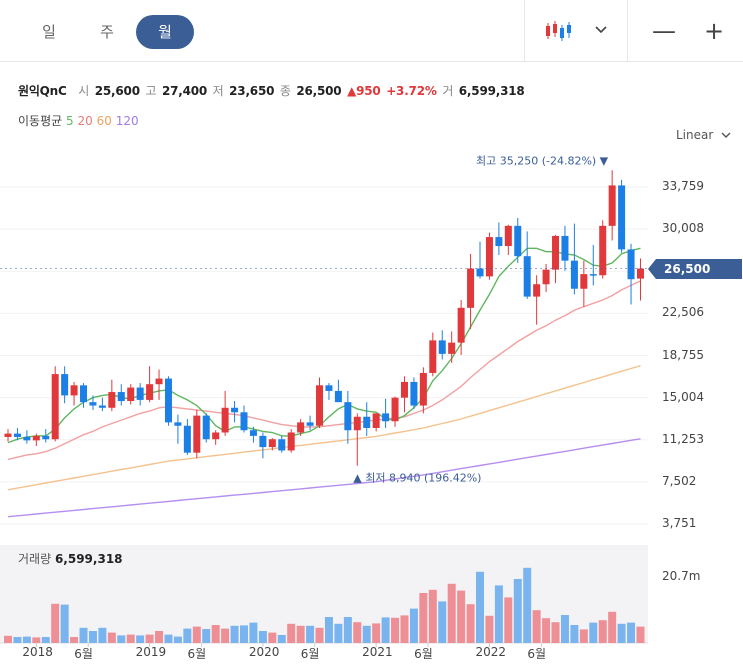  I want to click on tab-weekly: 주, so click(107, 32).